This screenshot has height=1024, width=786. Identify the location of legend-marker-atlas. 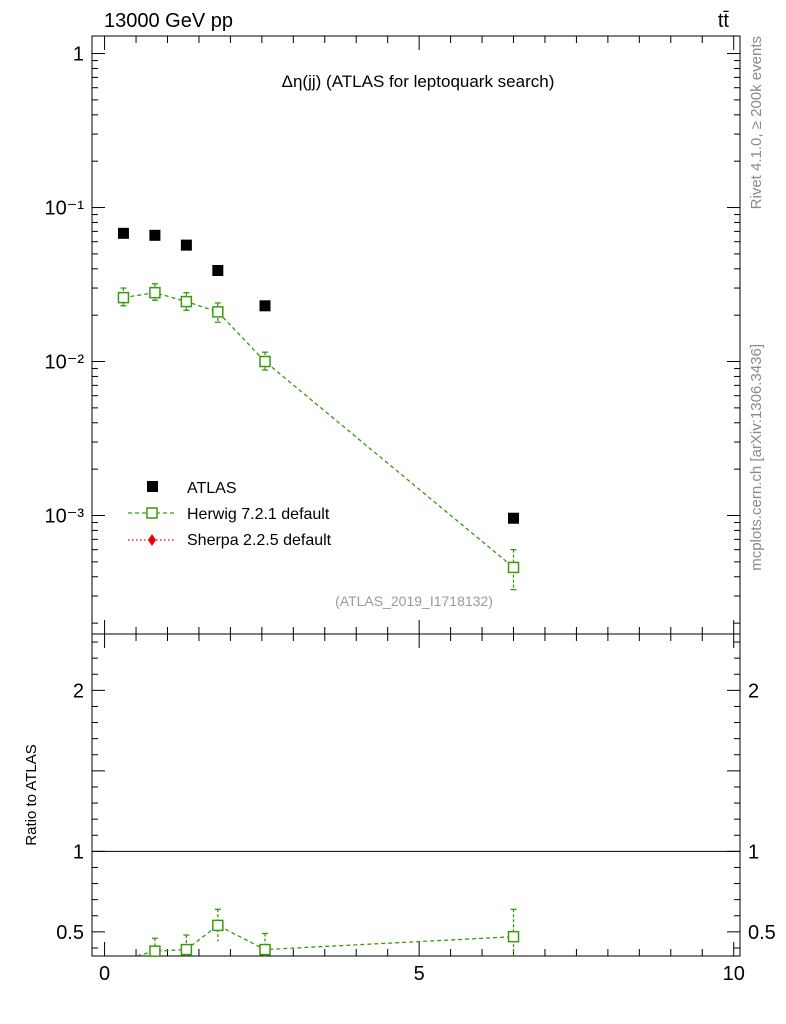
(152, 486).